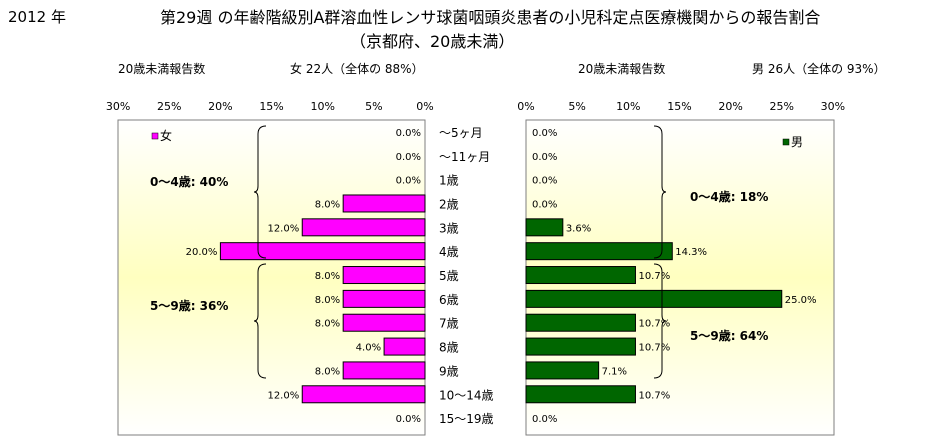 The width and height of the screenshot is (944, 443). Describe the element at coordinates (449, 276) in the screenshot. I see `age-category-label: 5歳` at that location.